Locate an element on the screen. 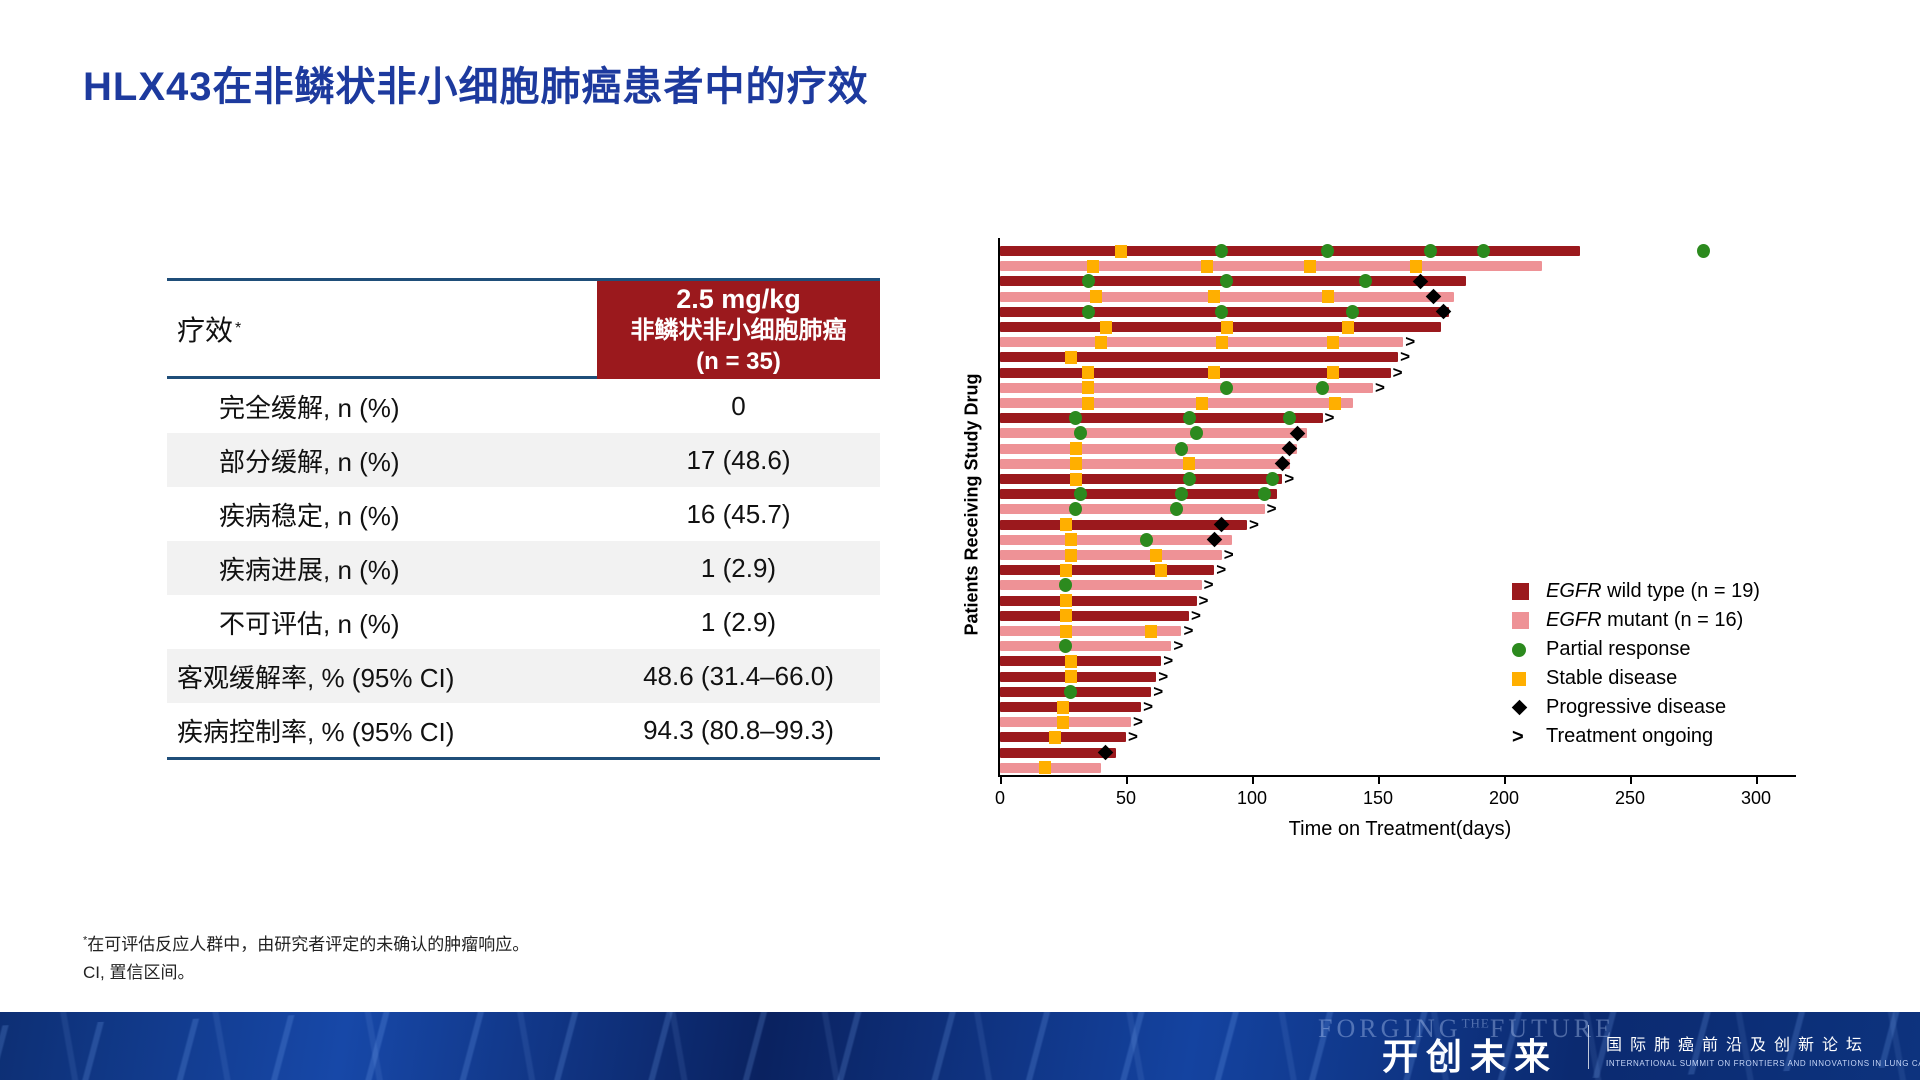 This screenshot has width=1920, height=1080. table-row: 疾病进展, n (%) 1 (2.9) is located at coordinates (523, 568).